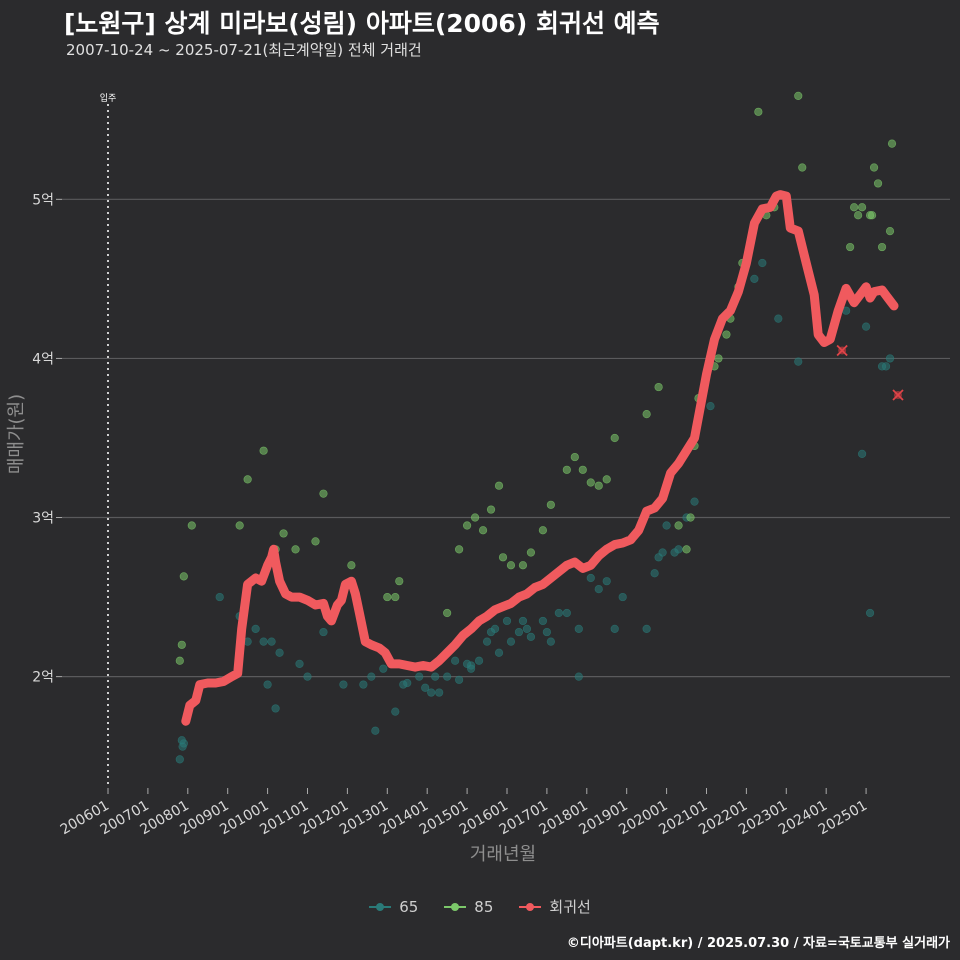 The width and height of the screenshot is (960, 960). I want to click on x-axis-title: 거래년월, so click(503, 854).